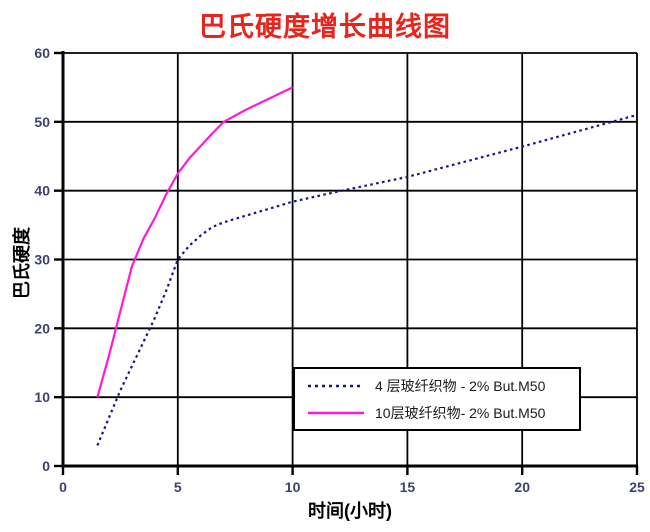 Image resolution: width=650 pixels, height=532 pixels. What do you see at coordinates (42, 260) in the screenshot?
I see `svg-text: 30` at bounding box center [42, 260].